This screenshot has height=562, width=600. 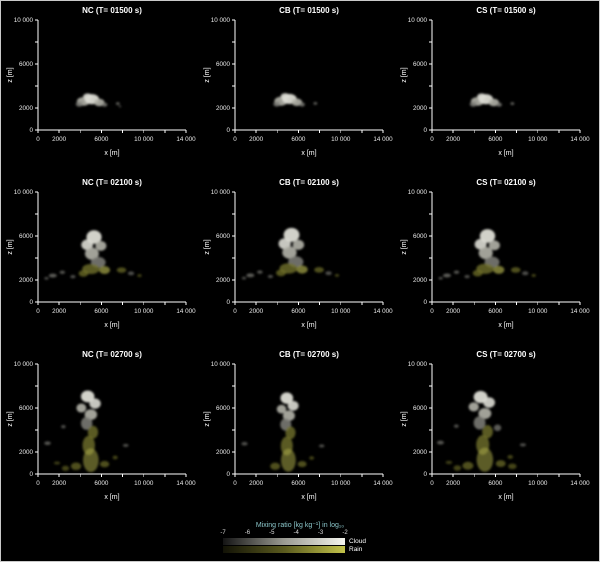 What do you see at coordinates (272, 533) in the screenshot?
I see `colorbar-tick: -5` at bounding box center [272, 533].